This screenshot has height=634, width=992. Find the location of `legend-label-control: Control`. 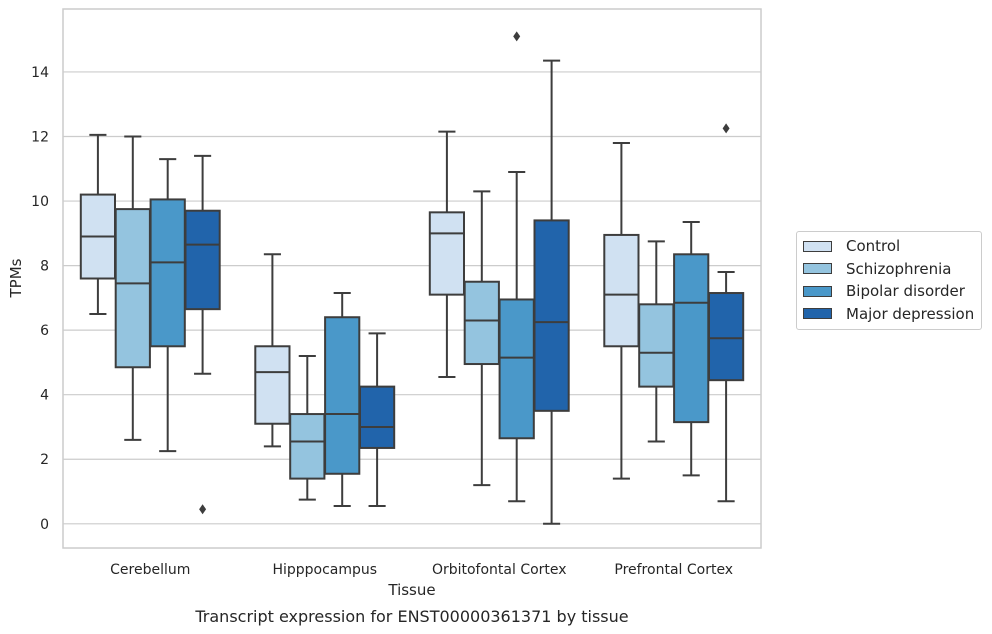

legend-label-control: Control is located at coordinates (873, 246).